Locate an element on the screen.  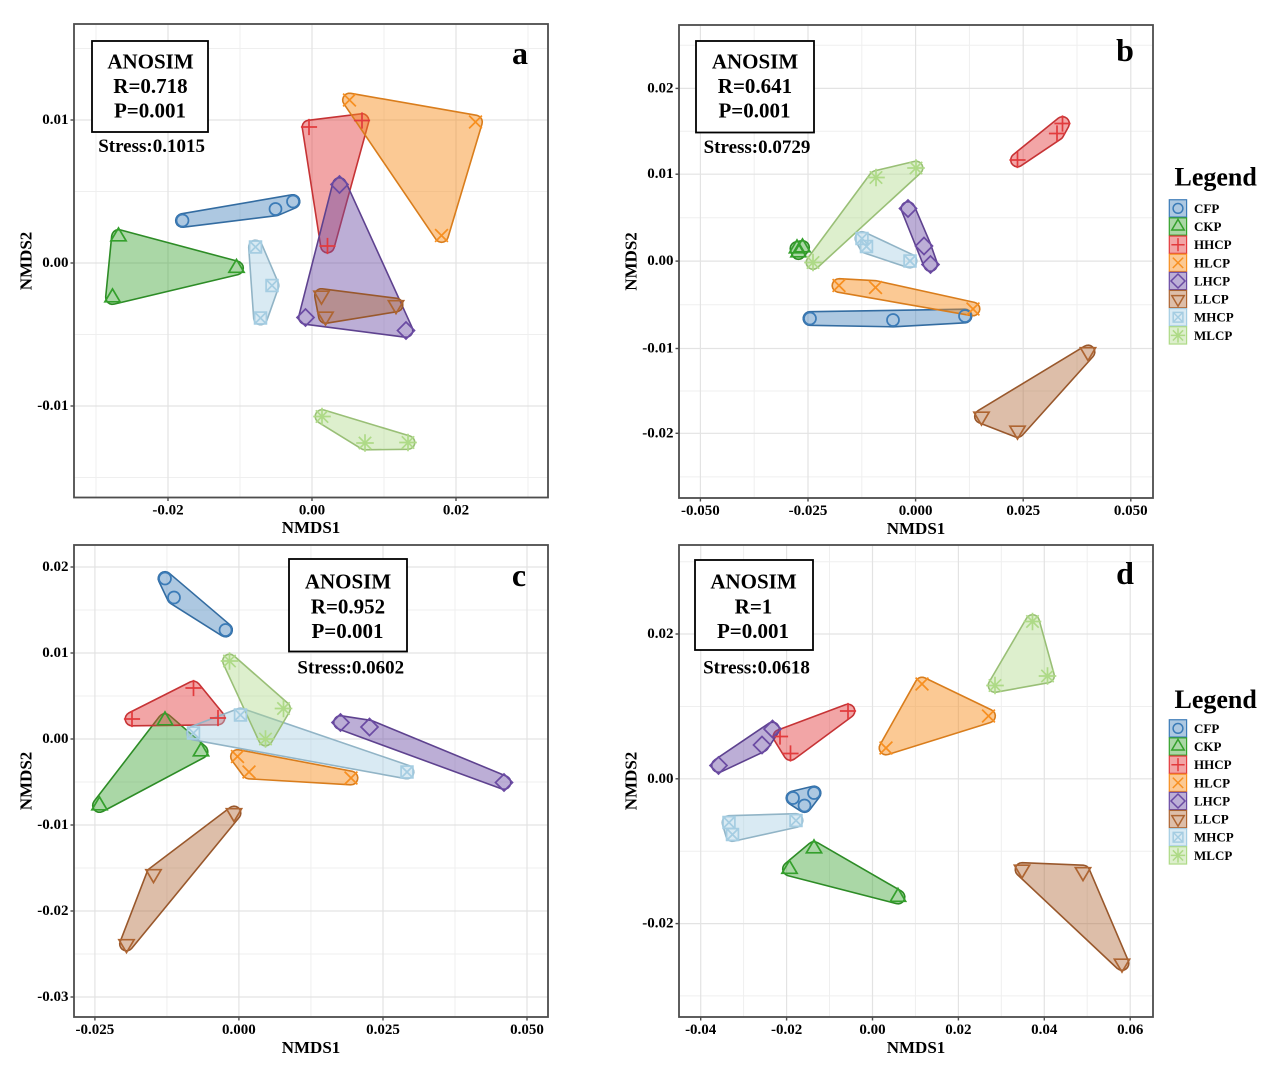
svg-text: 0.04 is located at coordinates (1044, 1030).